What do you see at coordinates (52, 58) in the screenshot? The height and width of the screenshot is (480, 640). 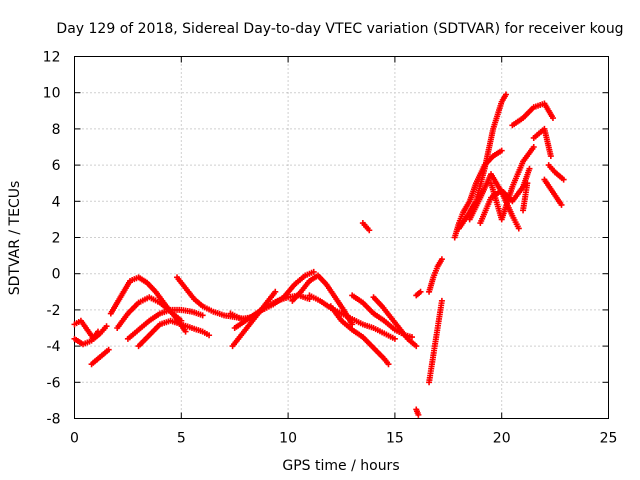 I see `y-tick-label: 12` at bounding box center [52, 58].